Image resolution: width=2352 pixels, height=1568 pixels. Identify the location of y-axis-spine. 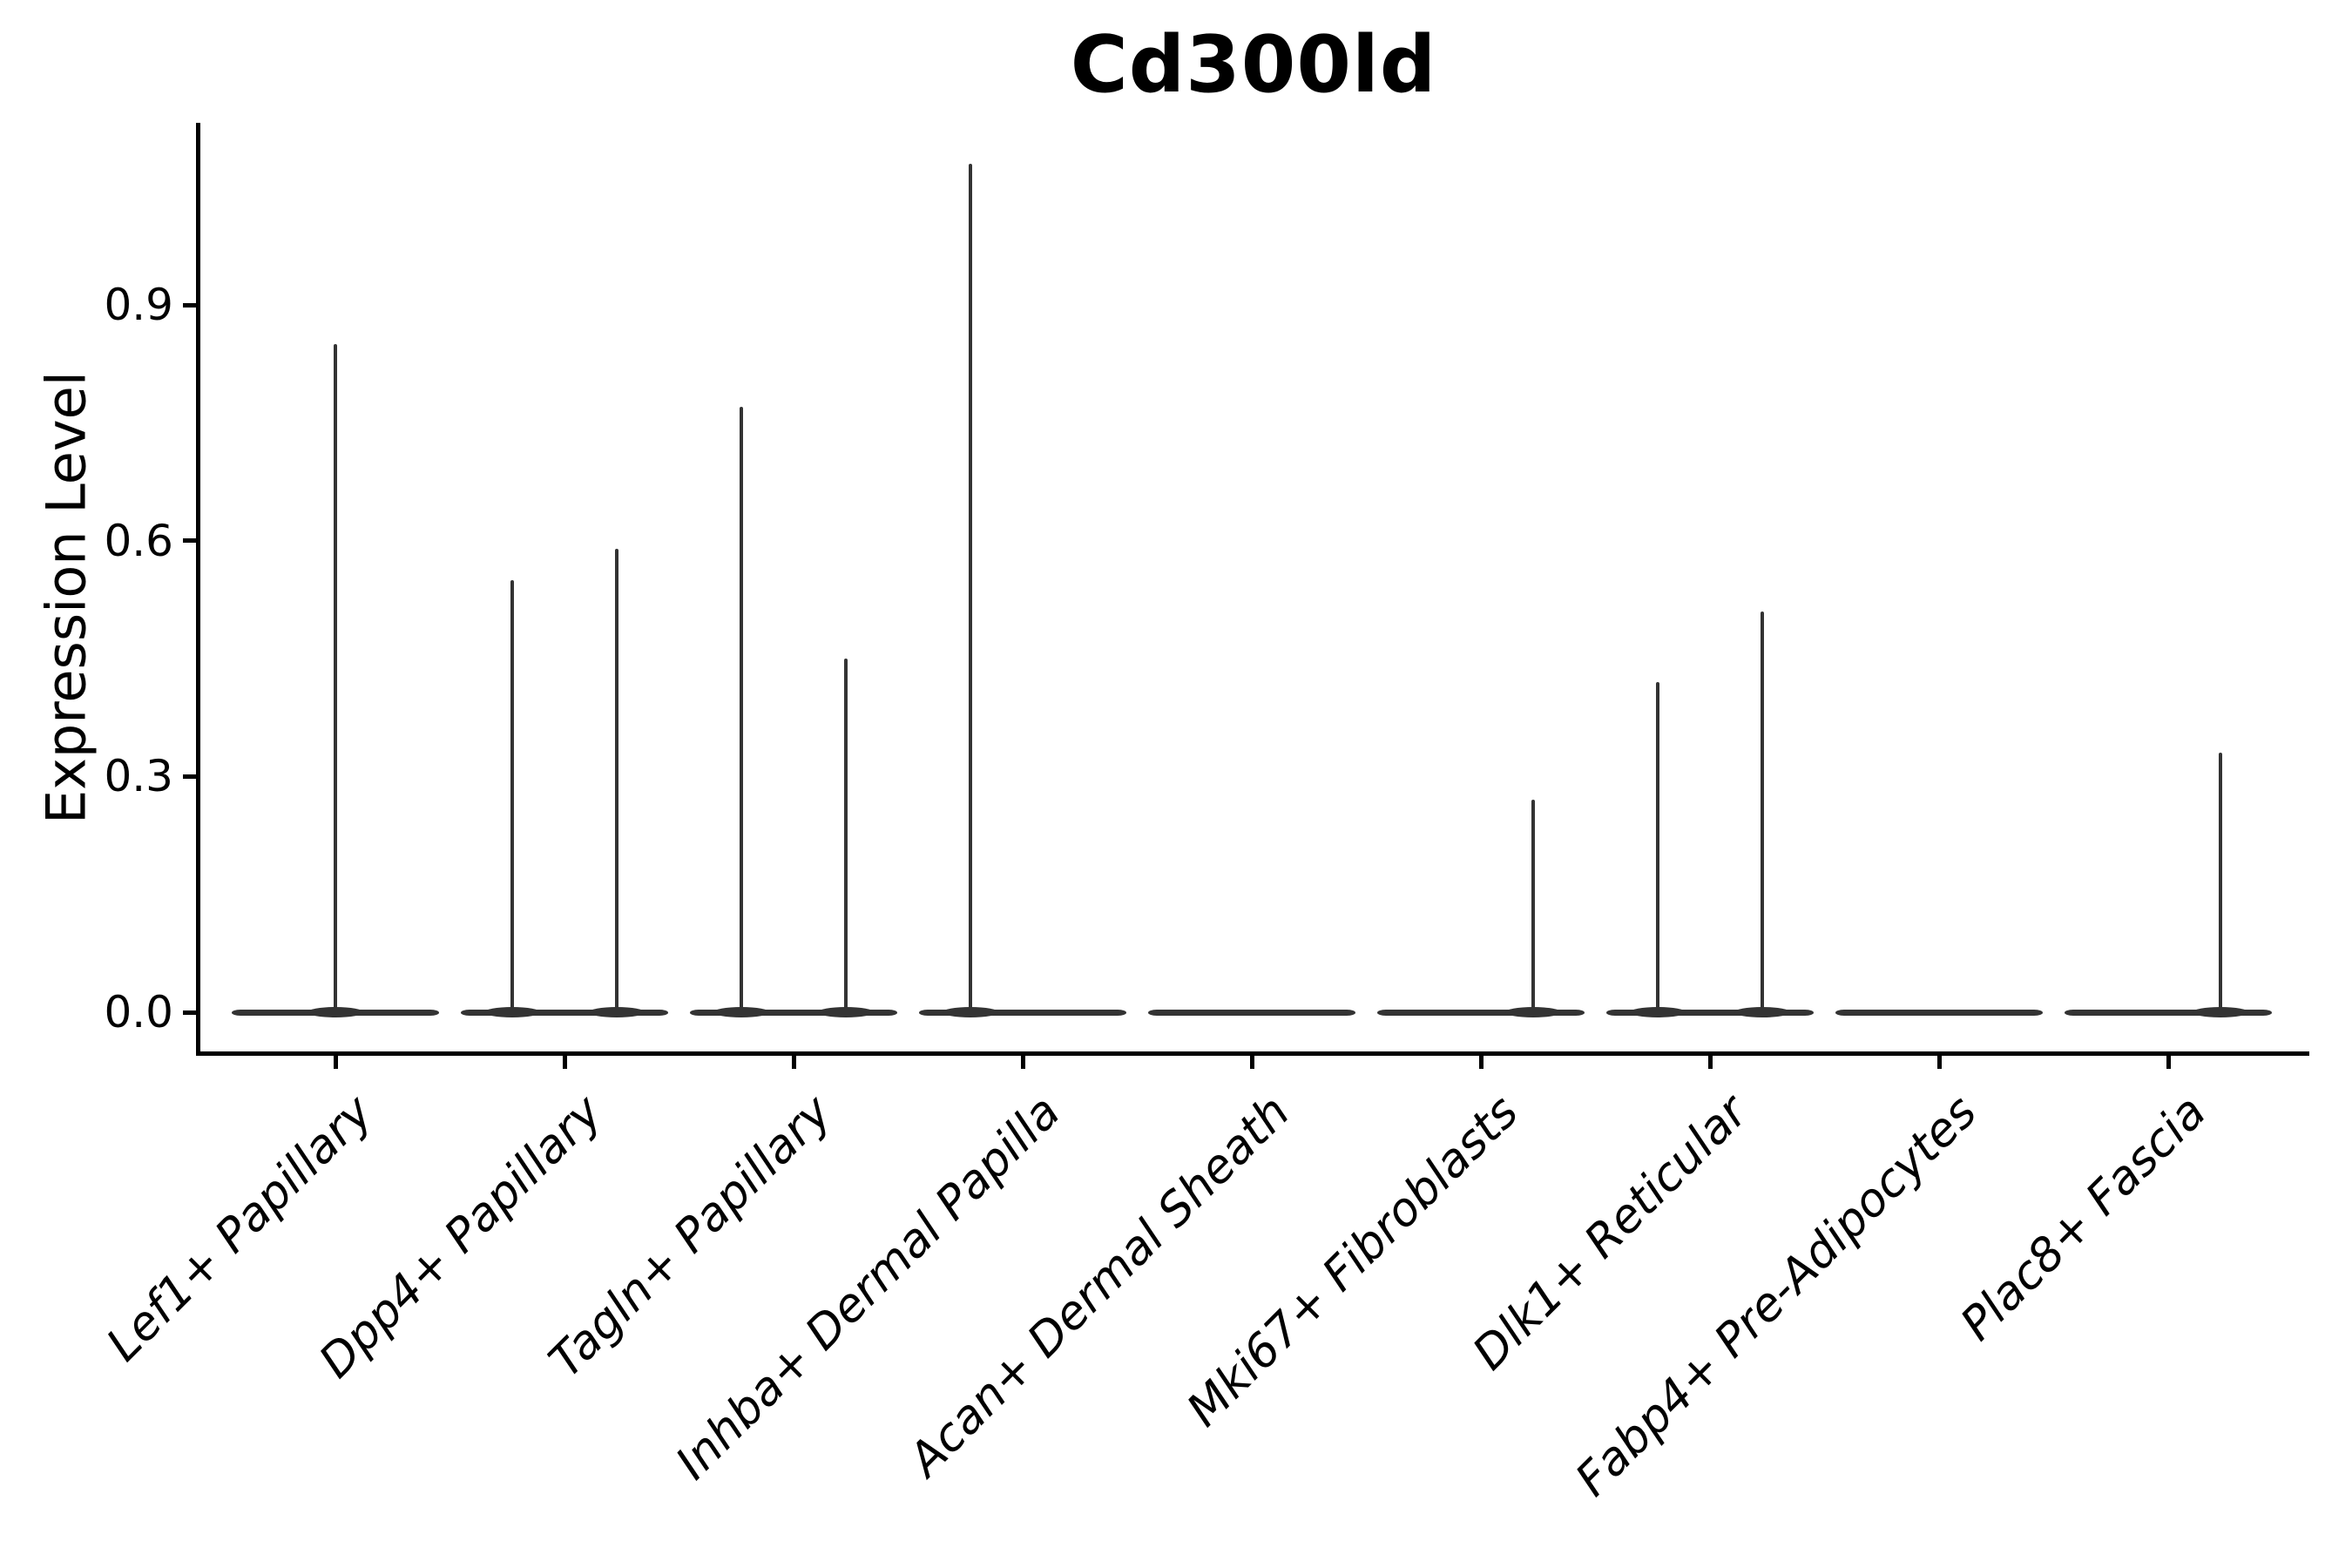
(198, 589).